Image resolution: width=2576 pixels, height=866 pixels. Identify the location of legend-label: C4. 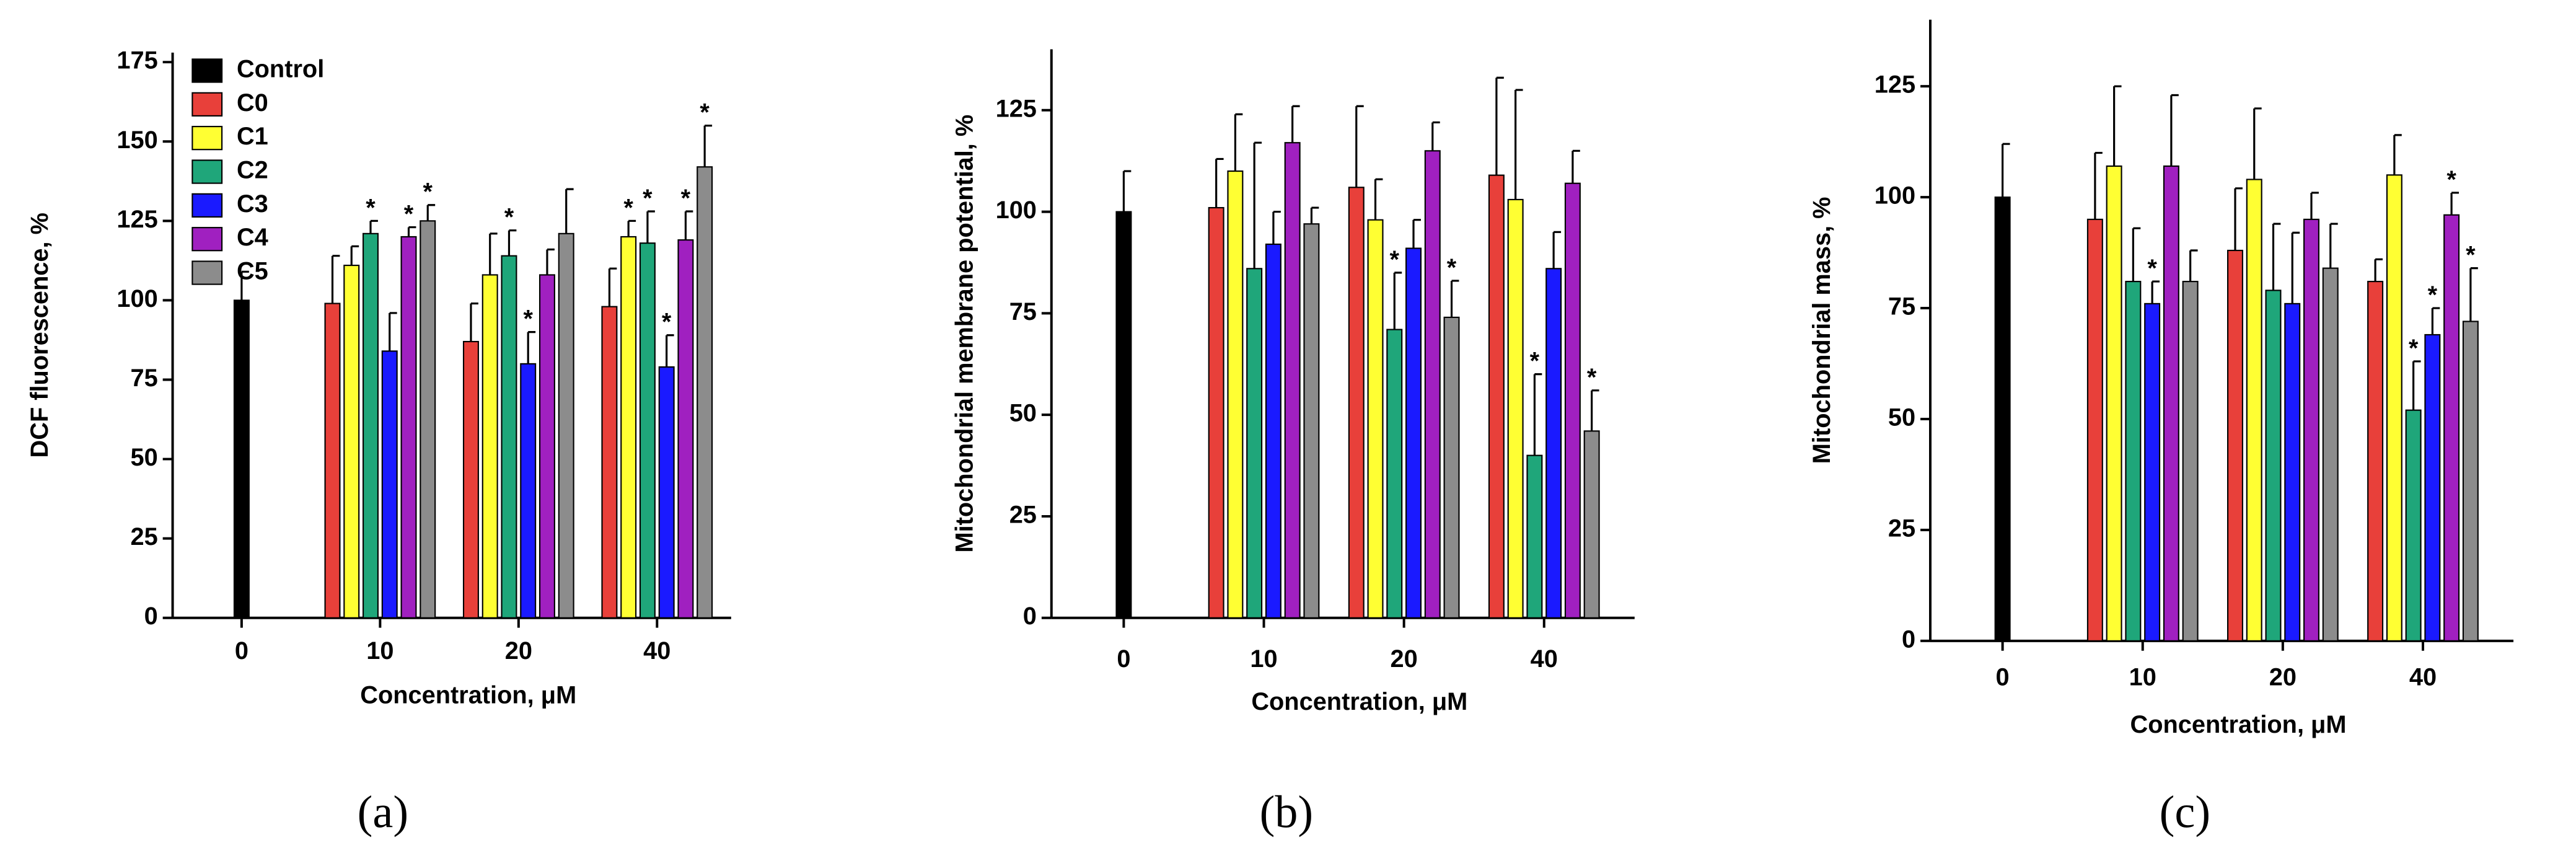
(253, 237).